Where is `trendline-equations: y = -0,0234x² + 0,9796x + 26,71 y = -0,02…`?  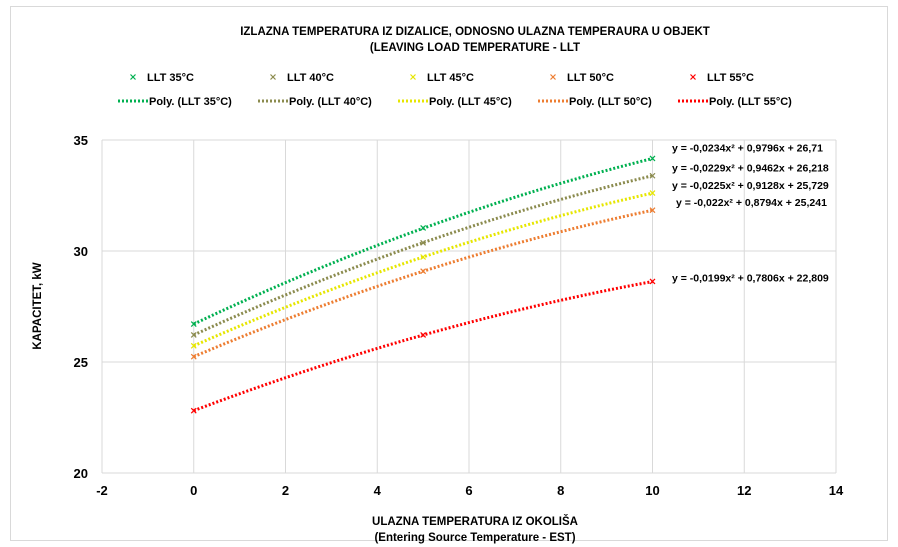 trendline-equations: y = -0,0234x² + 0,9796x + 26,71 y = -0,02… is located at coordinates (750, 213).